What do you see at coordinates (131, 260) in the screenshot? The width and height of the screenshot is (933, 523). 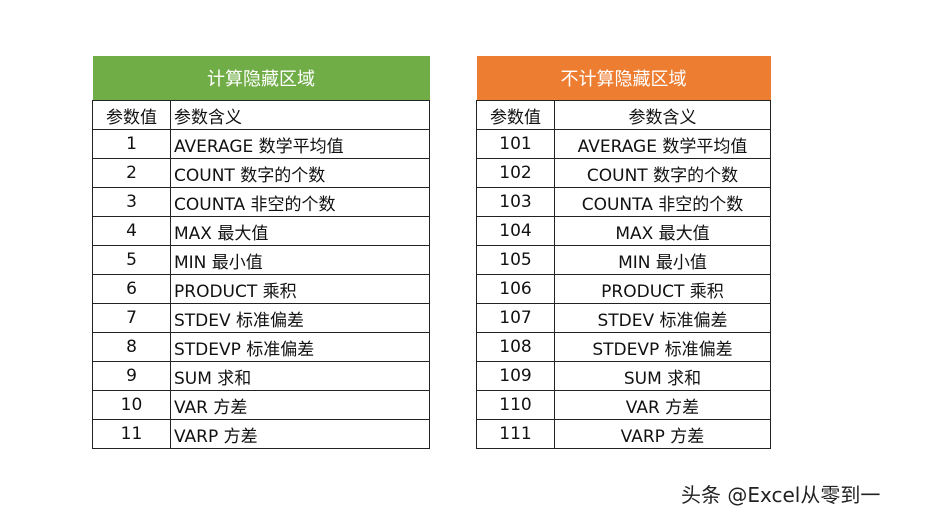 I see `param-value: 5` at bounding box center [131, 260].